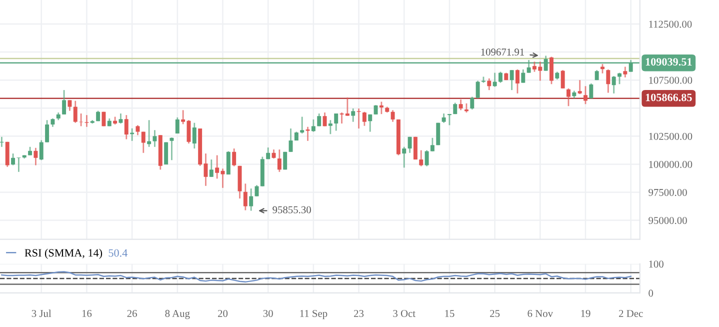  I want to click on y-tick-label: 95000.00, so click(667, 220).